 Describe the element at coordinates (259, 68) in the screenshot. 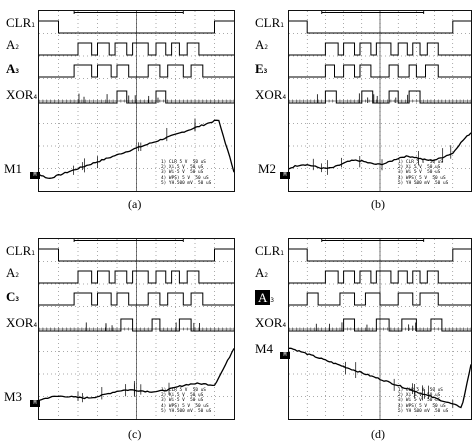

I see `signal-label-text: E` at that location.